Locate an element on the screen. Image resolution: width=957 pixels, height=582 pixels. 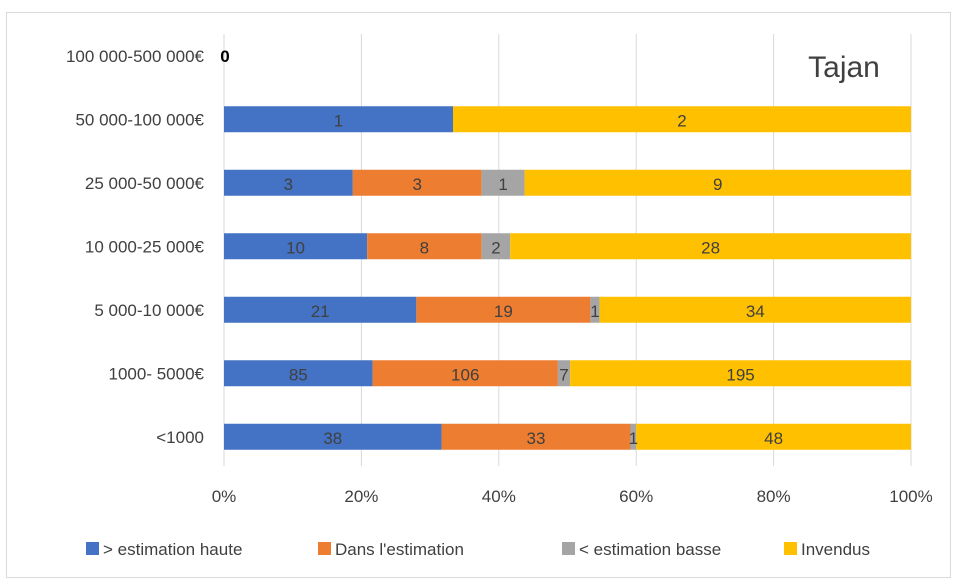
data-label: 195 is located at coordinates (740, 374).